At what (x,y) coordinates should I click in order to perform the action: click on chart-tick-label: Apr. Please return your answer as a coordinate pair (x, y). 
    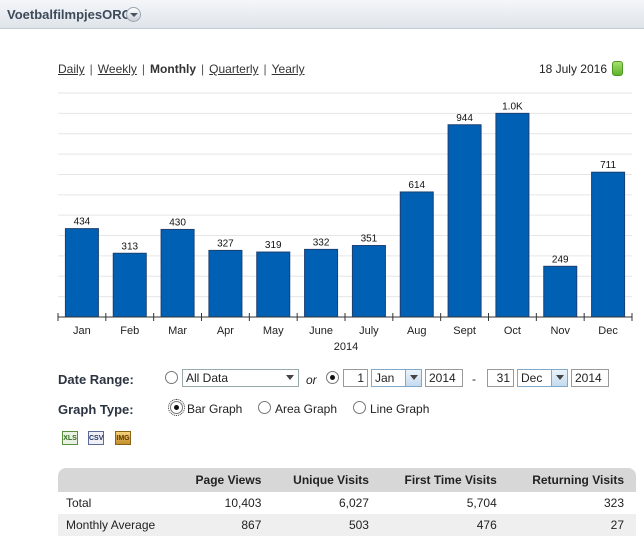
    Looking at the image, I should click on (225, 331).